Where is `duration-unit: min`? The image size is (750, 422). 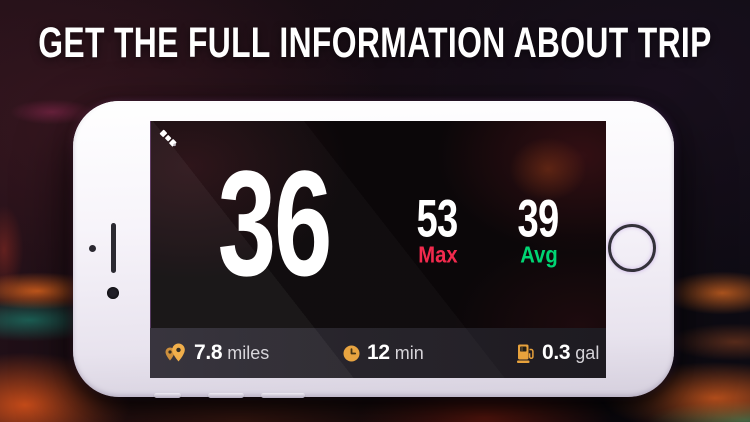
duration-unit: min is located at coordinates (409, 352).